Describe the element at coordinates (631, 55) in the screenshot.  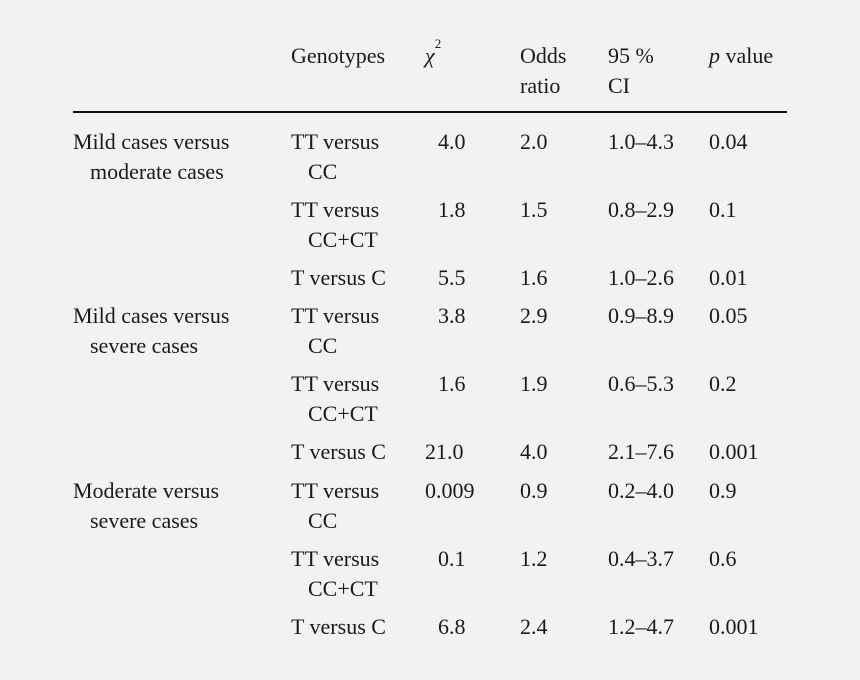
I see `header-ci-line1: 95 %` at that location.